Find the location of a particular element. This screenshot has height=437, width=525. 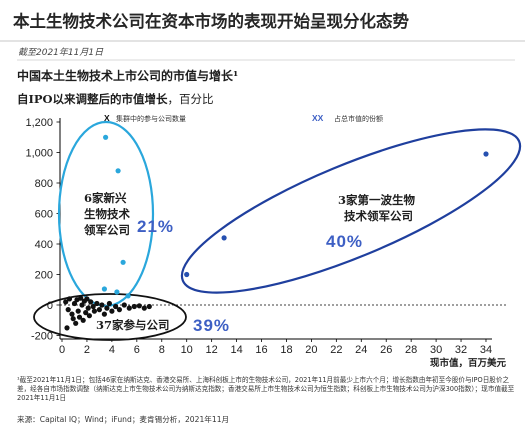

x-tick-label: 14 is located at coordinates (236, 350).